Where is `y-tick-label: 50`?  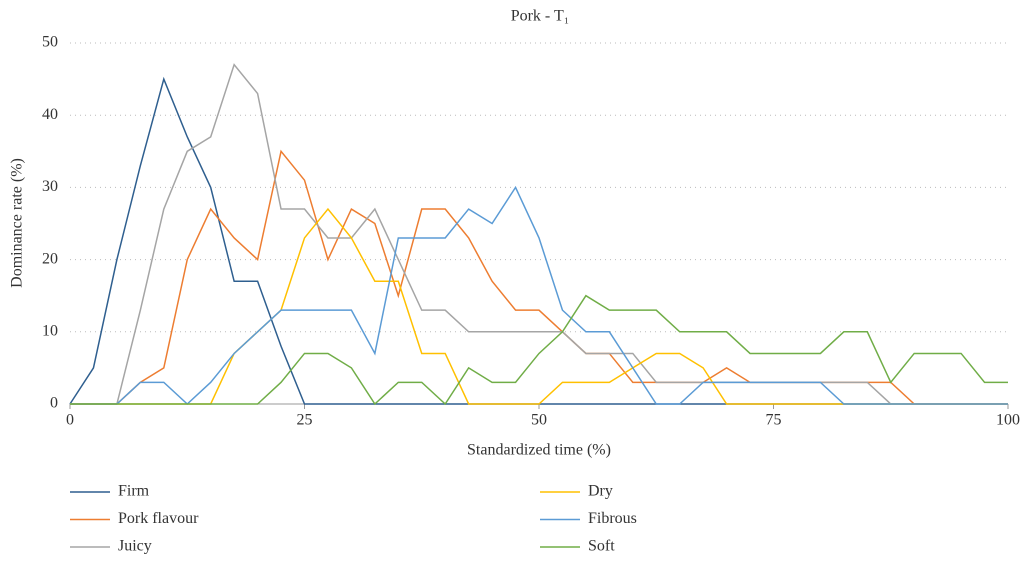 y-tick-label: 50 is located at coordinates (50, 42).